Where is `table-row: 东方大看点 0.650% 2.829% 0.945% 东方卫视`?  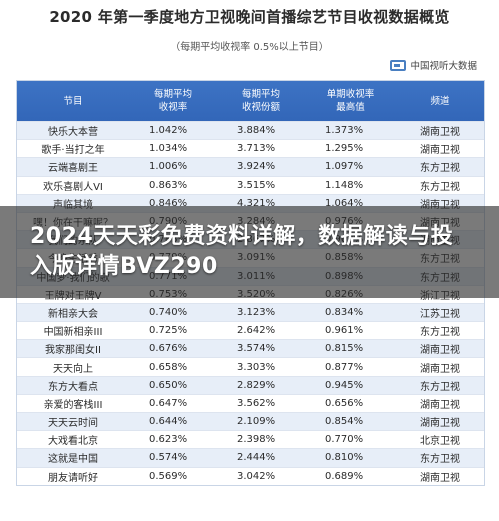 table-row: 东方大看点 0.650% 2.829% 0.945% 东方卫视 is located at coordinates (250, 385).